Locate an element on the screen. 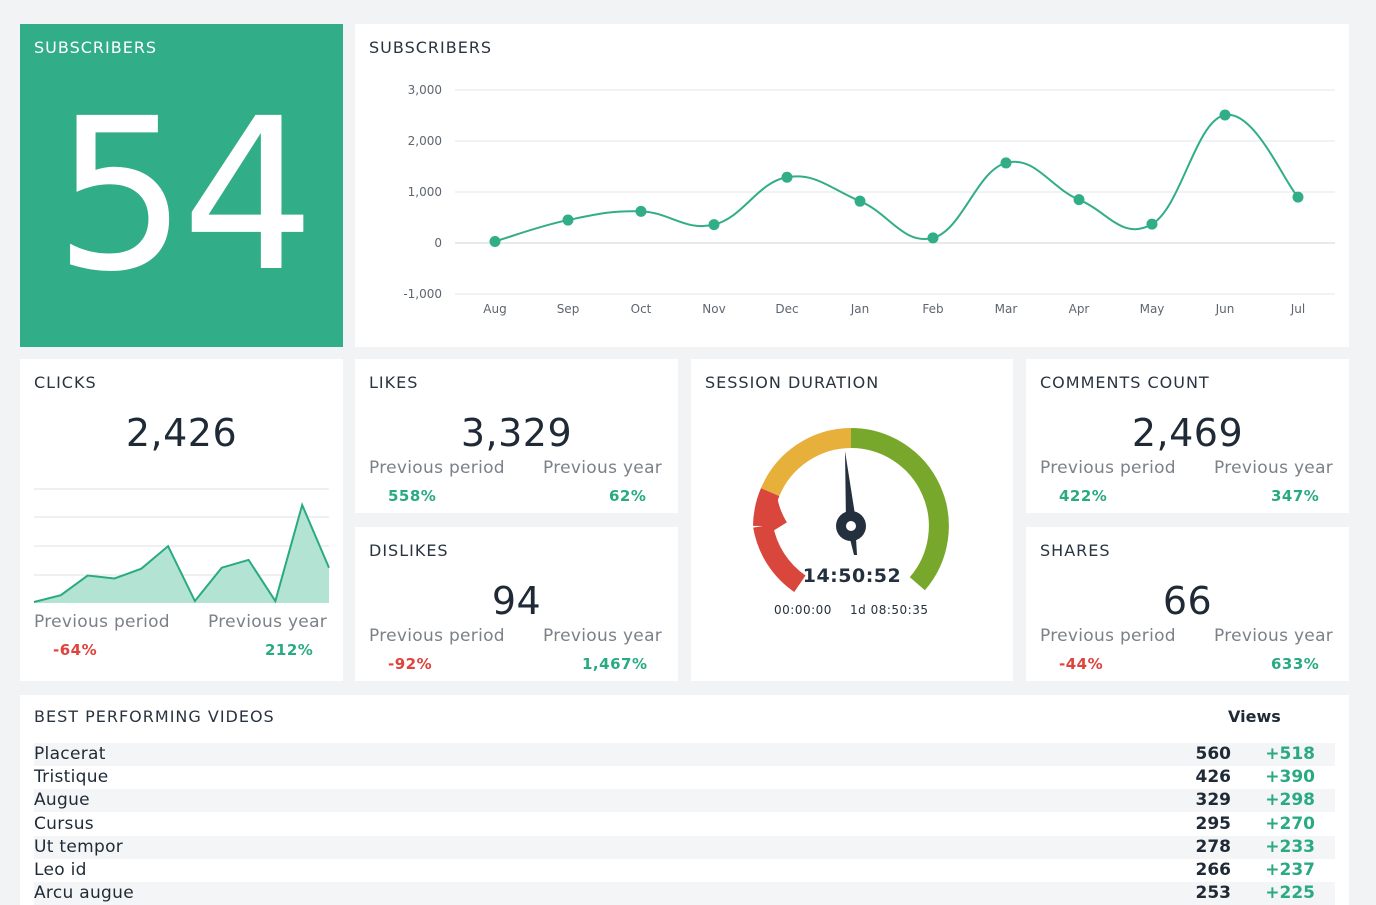 Image resolution: width=1376 pixels, height=905 pixels. video-row: Arcu augue 253 +225 is located at coordinates (684, 893).